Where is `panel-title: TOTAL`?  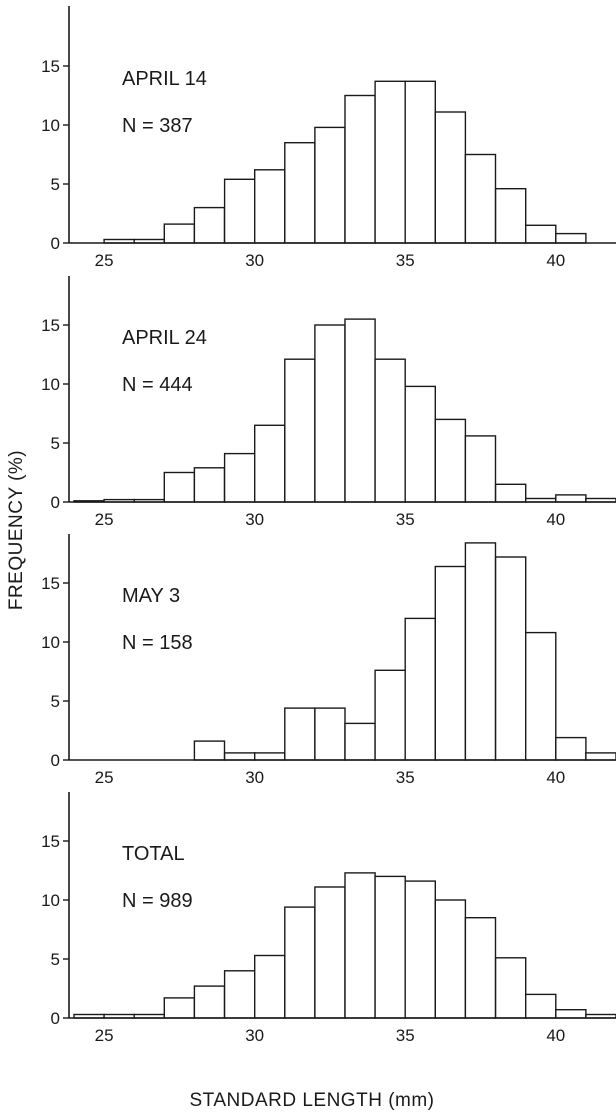 panel-title: TOTAL is located at coordinates (153, 854).